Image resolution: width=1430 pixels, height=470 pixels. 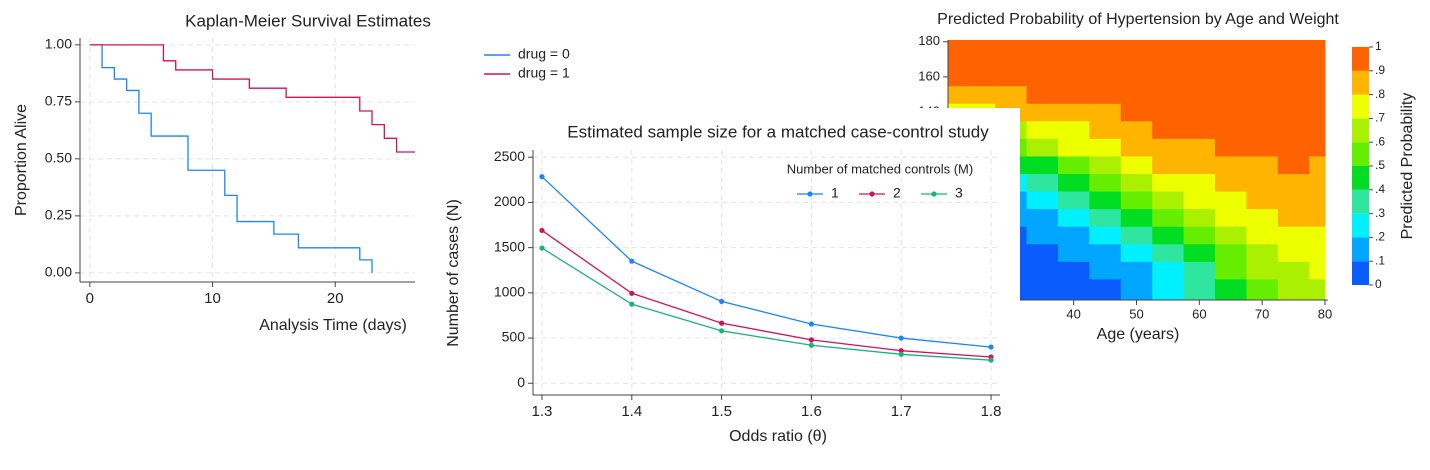 What do you see at coordinates (521, 382) in the screenshot?
I see `y-tick-label: 0` at bounding box center [521, 382].